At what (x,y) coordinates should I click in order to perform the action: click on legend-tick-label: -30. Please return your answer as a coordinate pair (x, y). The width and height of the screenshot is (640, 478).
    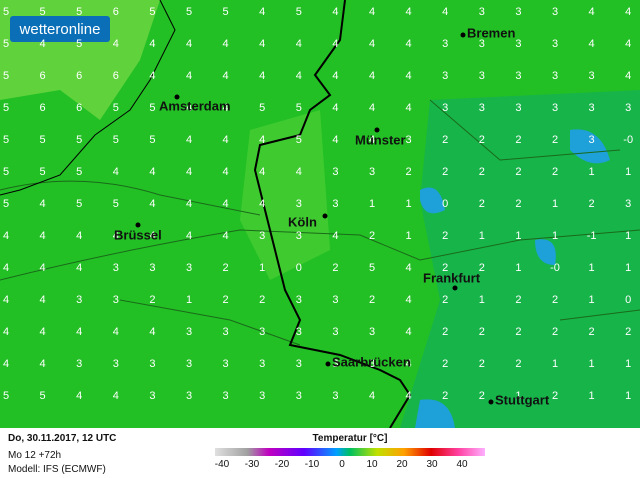
    Looking at the image, I should click on (252, 464).